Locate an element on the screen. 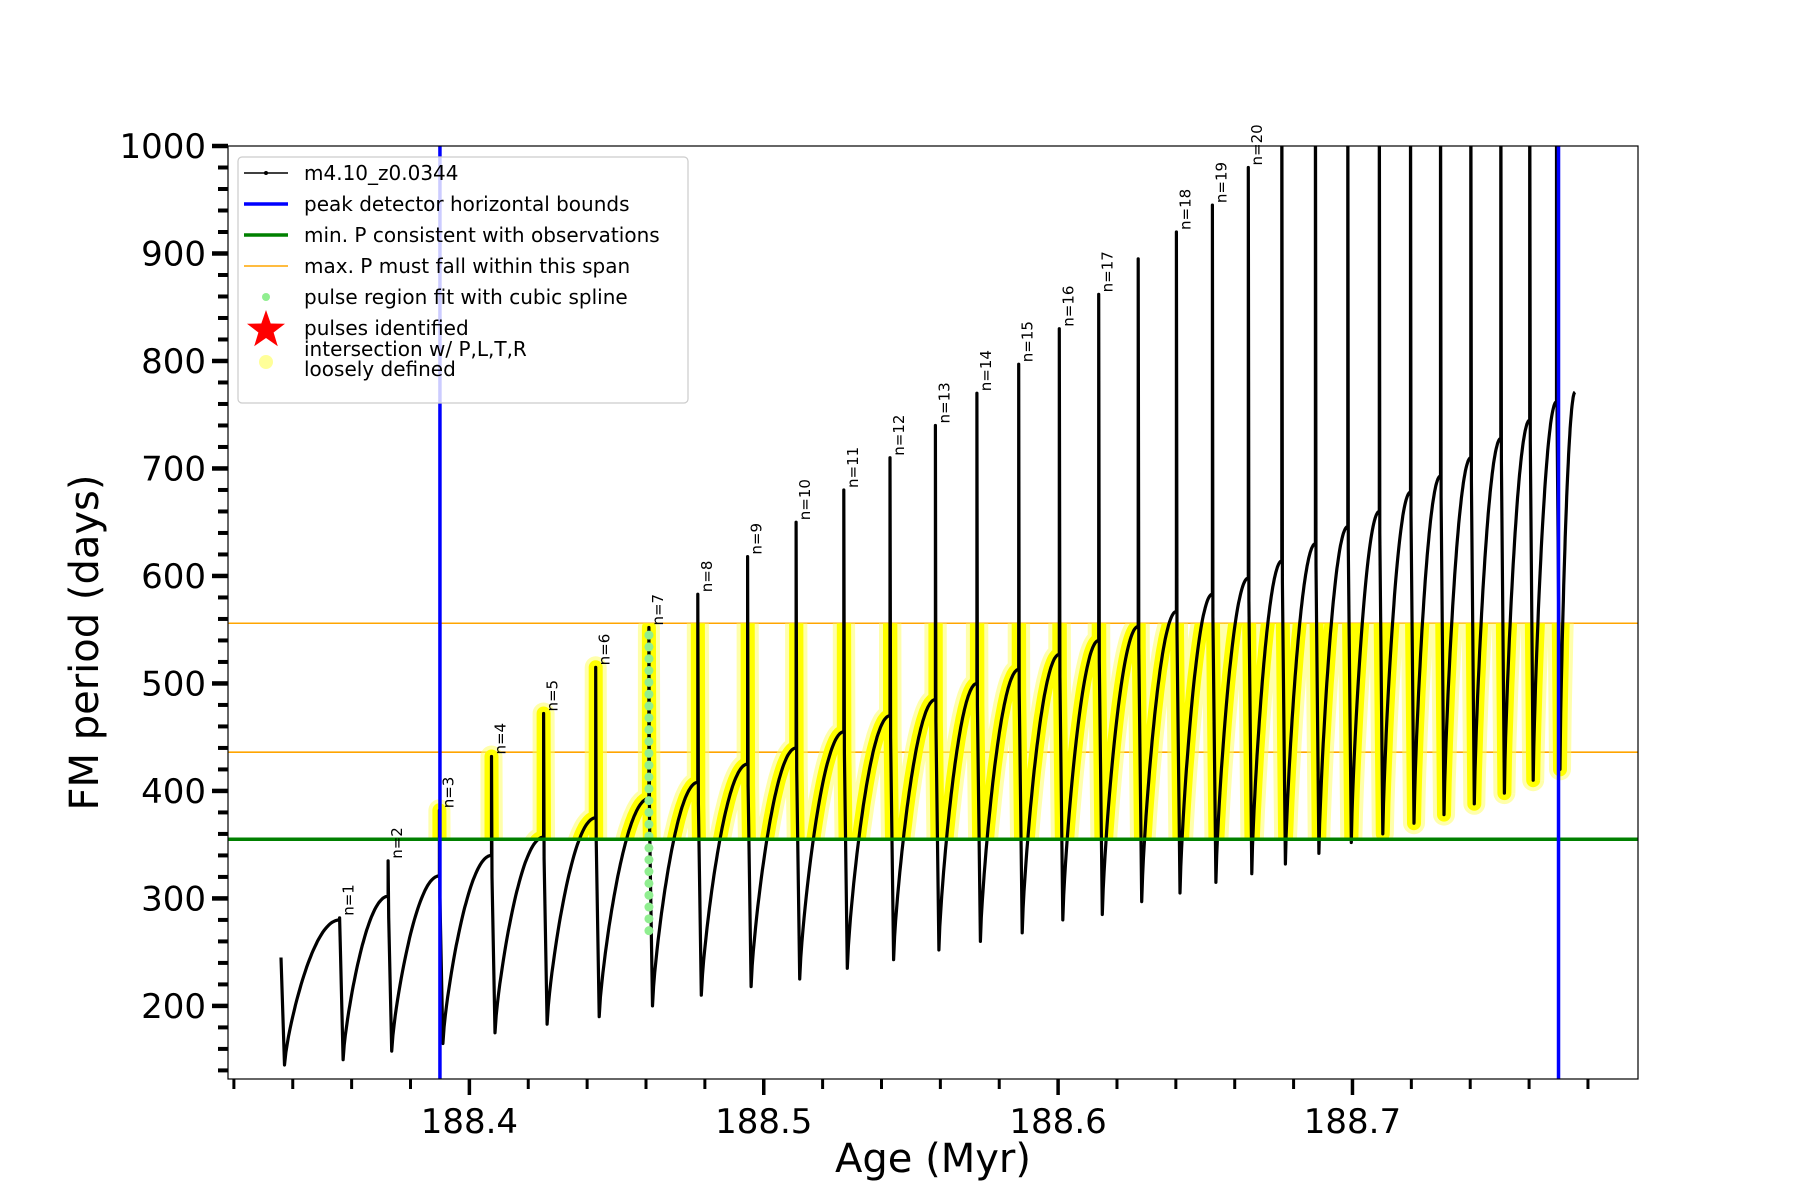  pulse-label: n=18 is located at coordinates (1185, 209).